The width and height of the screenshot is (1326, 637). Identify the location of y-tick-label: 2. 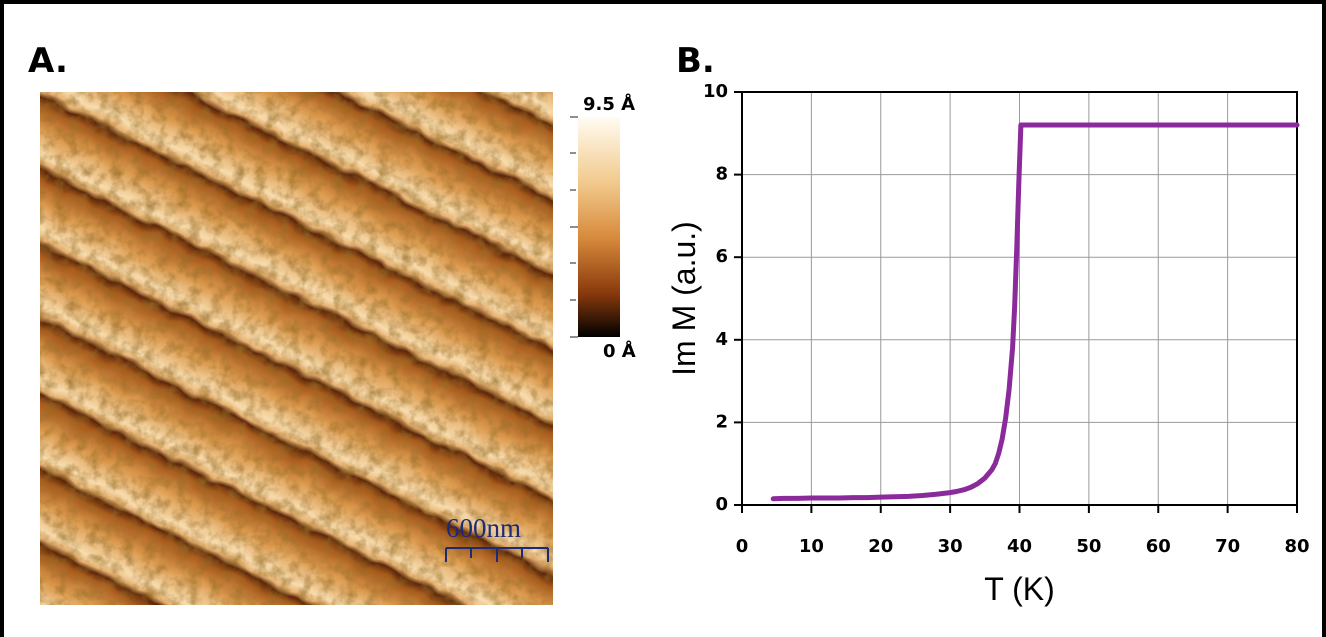
(721, 421).